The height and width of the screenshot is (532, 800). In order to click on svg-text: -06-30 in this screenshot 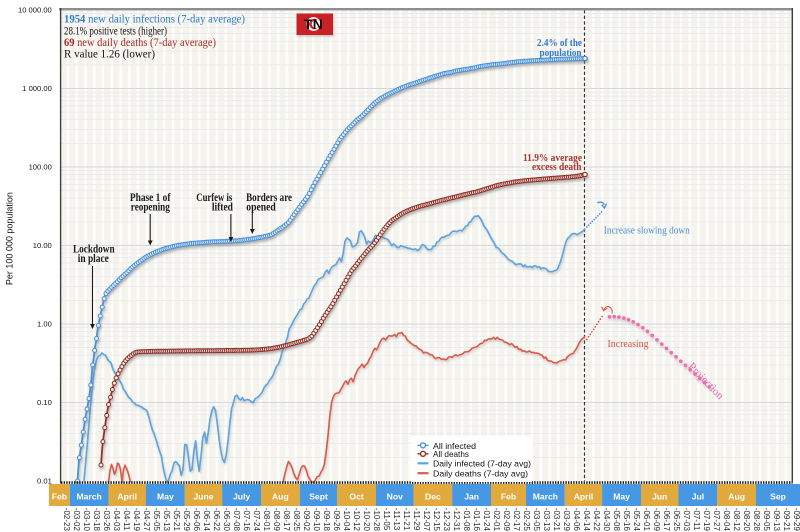, I will do `click(226, 520)`.